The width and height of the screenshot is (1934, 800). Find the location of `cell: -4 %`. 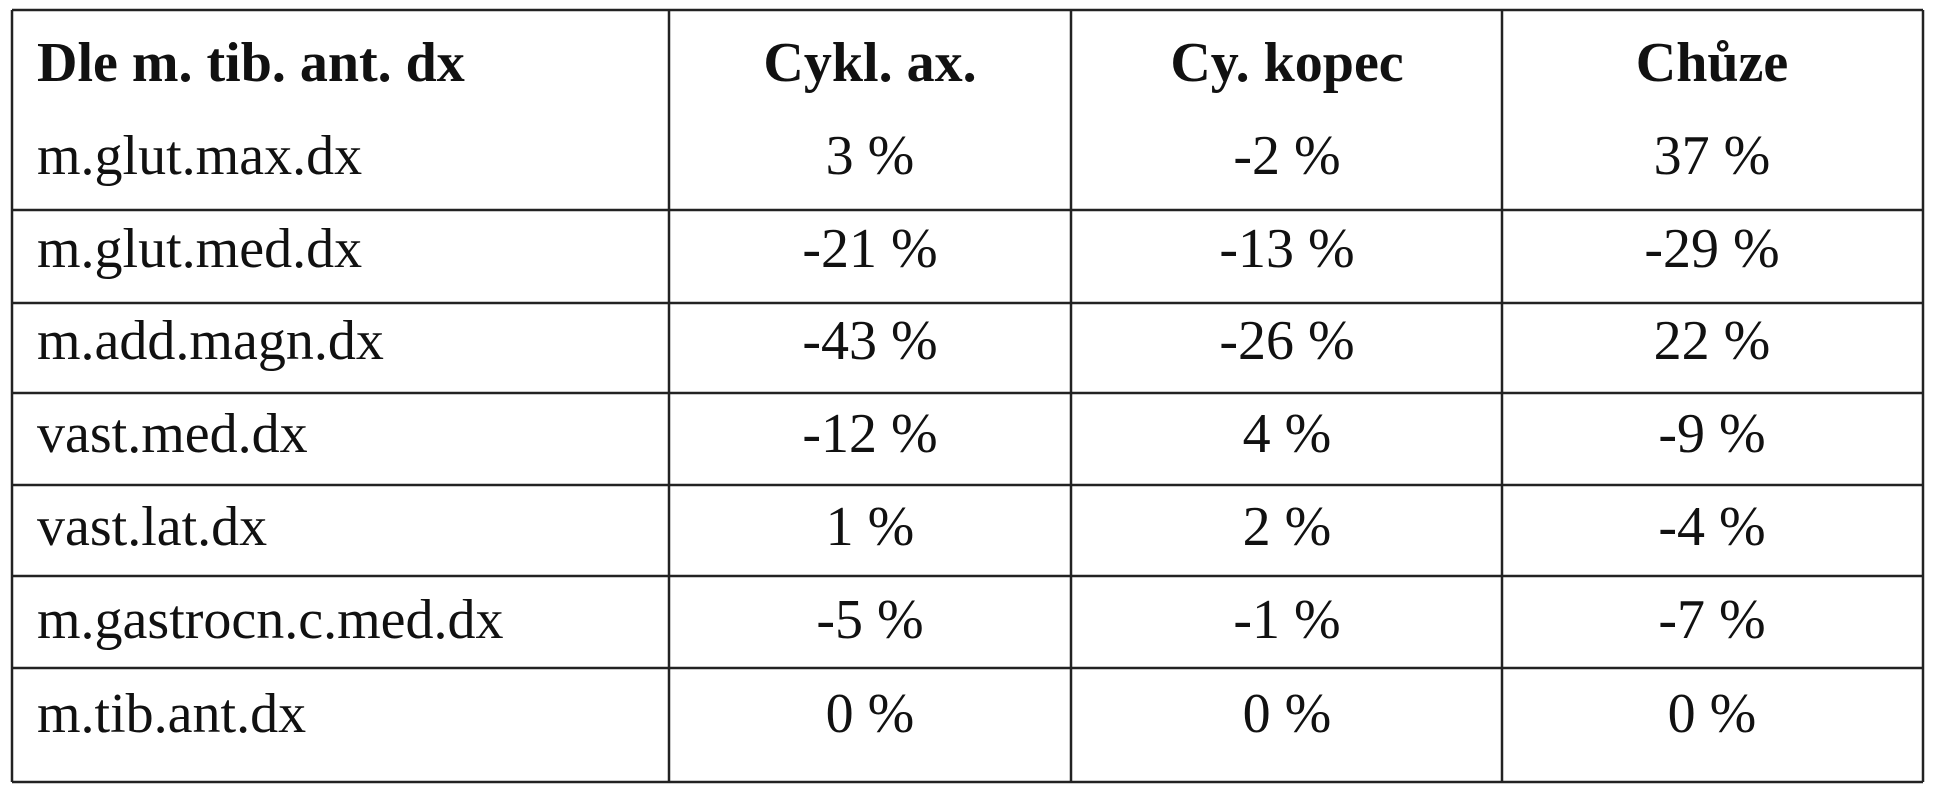

cell: -4 % is located at coordinates (1711, 527).